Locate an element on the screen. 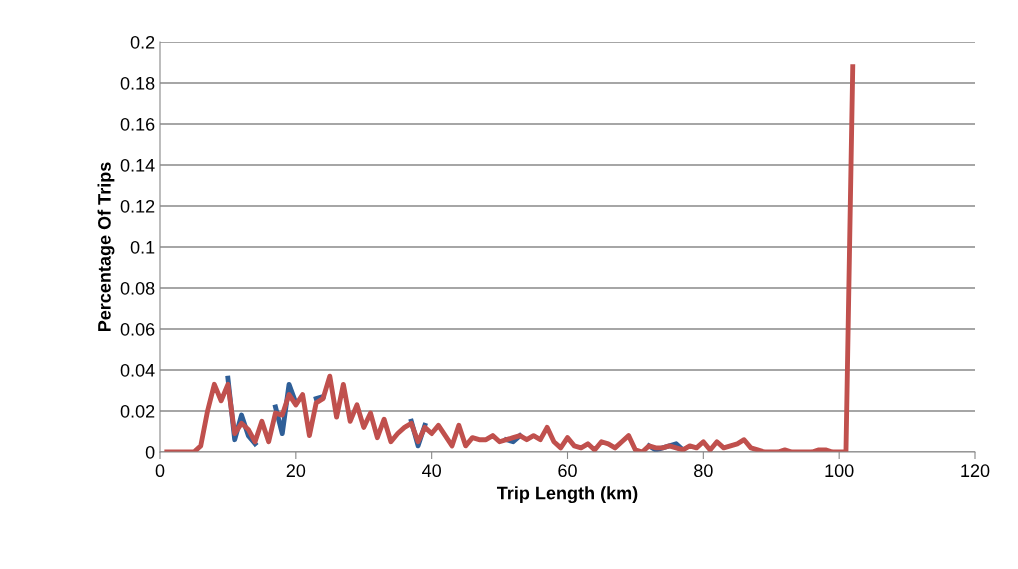  y-tick-label: 0.18 is located at coordinates (137, 83).